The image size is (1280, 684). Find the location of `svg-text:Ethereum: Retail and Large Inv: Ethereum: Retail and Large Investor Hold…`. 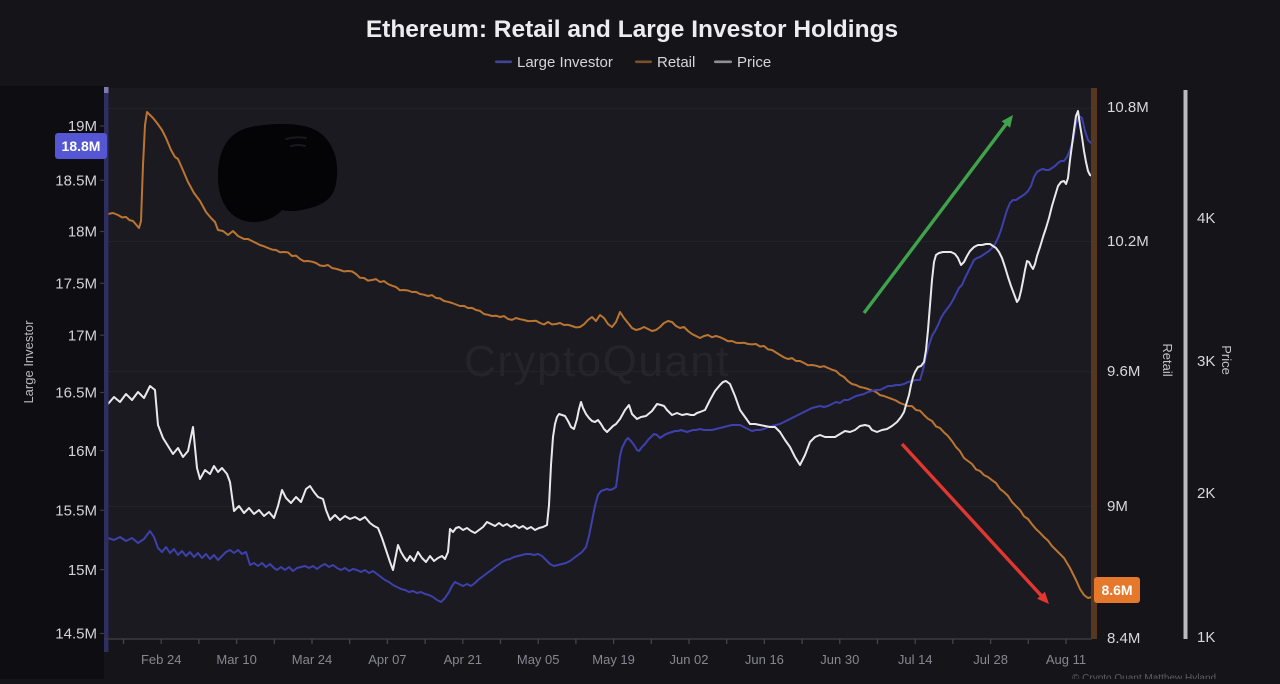

svg-text:Ethereum: Retail and Large Inv: Ethereum: Retail and Large Investor Hold… is located at coordinates (632, 29).